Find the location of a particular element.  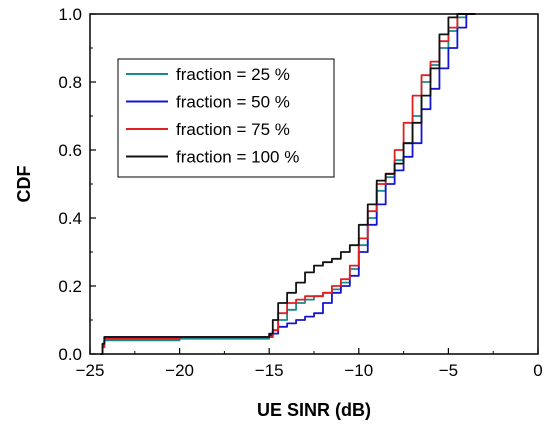

x-axis: −25 −20 −15 −10 −5 0 is located at coordinates (309, 364).